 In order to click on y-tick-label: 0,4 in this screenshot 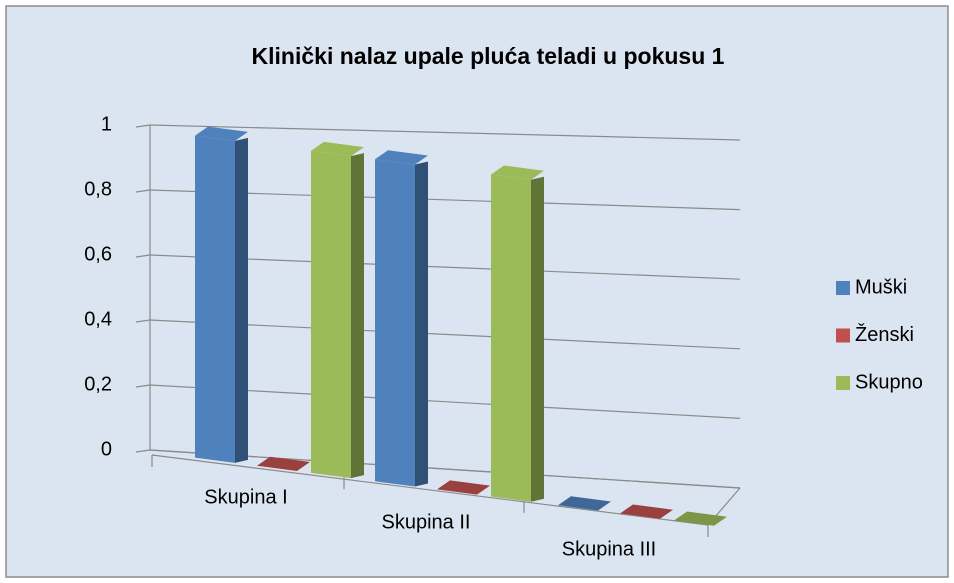, I will do `click(98, 319)`.